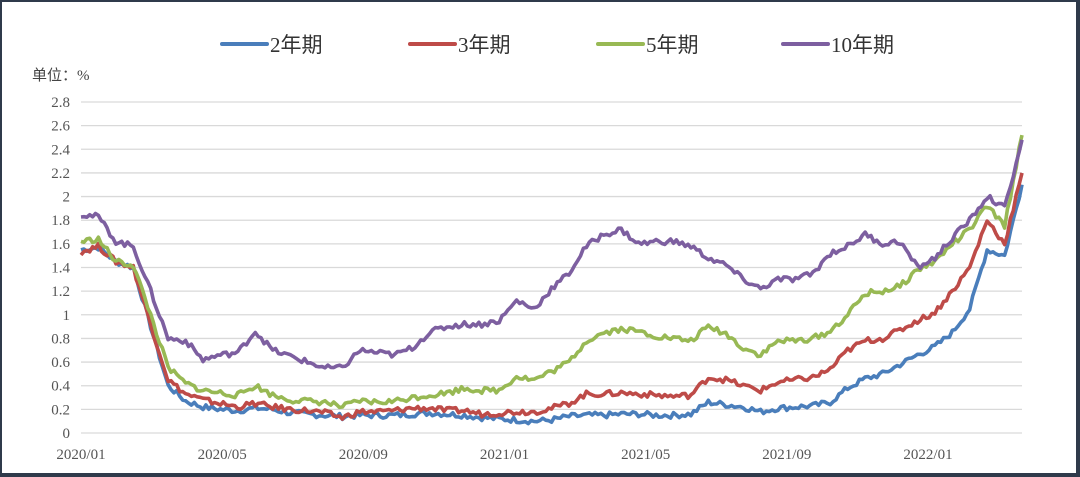 This screenshot has width=1080, height=477. Describe the element at coordinates (67, 316) in the screenshot. I see `y-tick-label: 1` at that location.